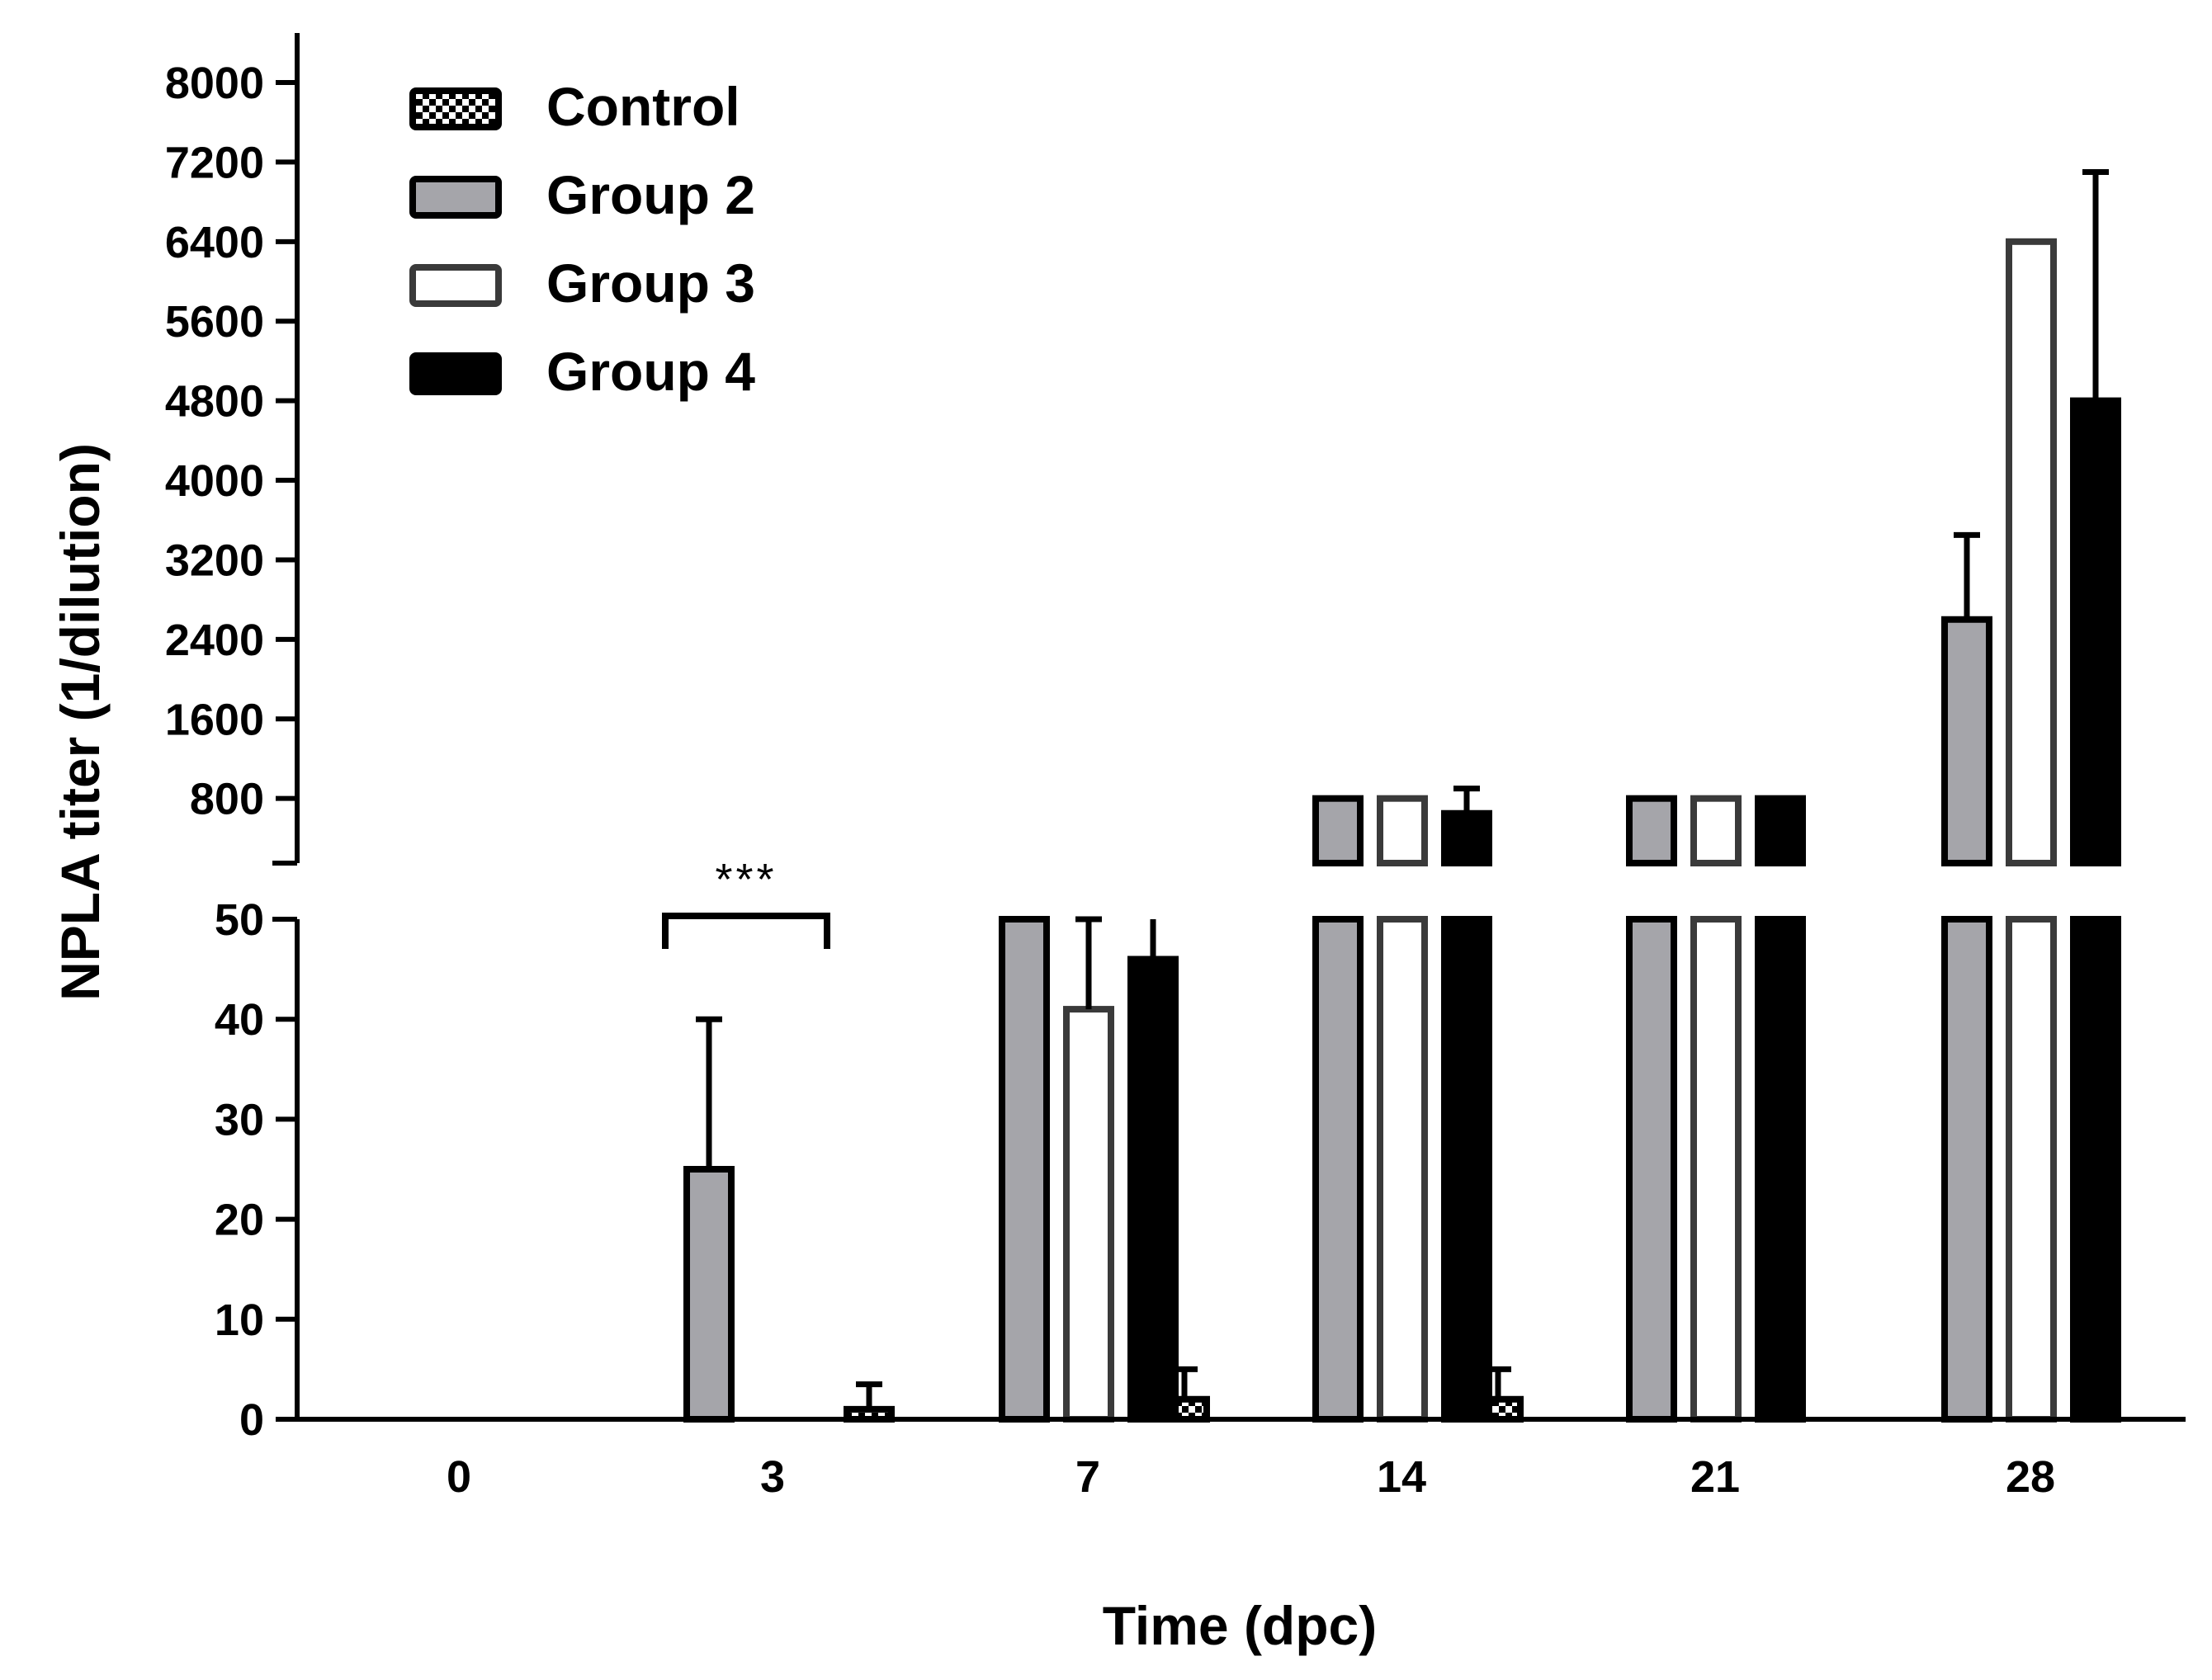 This screenshot has width=2212, height=1680. Describe the element at coordinates (643, 106) in the screenshot. I see `legend-label-control: Control` at that location.